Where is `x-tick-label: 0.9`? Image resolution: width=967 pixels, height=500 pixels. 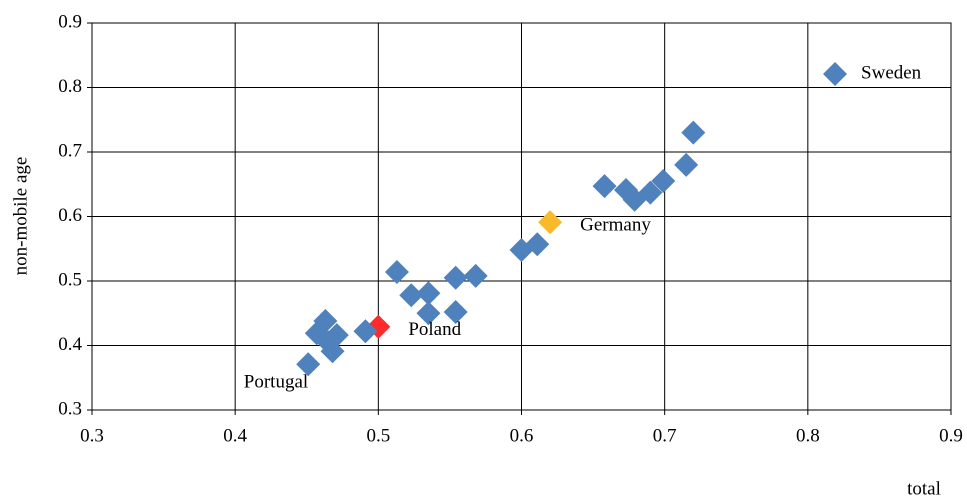 x-tick-label: 0.9 is located at coordinates (951, 435).